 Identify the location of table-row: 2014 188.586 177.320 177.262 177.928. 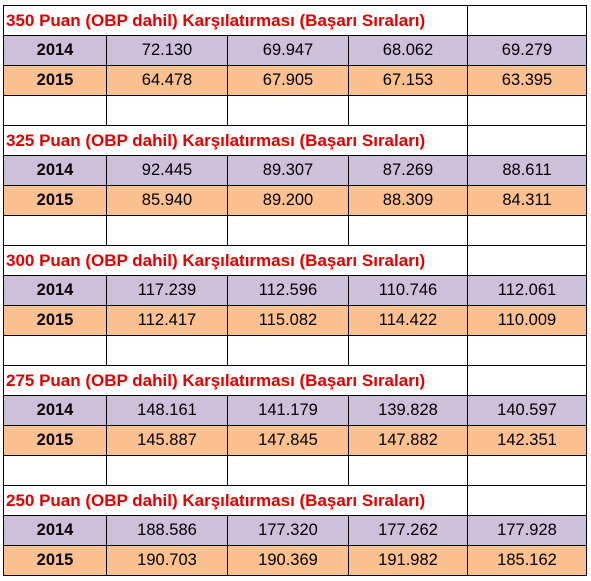
(295, 530).